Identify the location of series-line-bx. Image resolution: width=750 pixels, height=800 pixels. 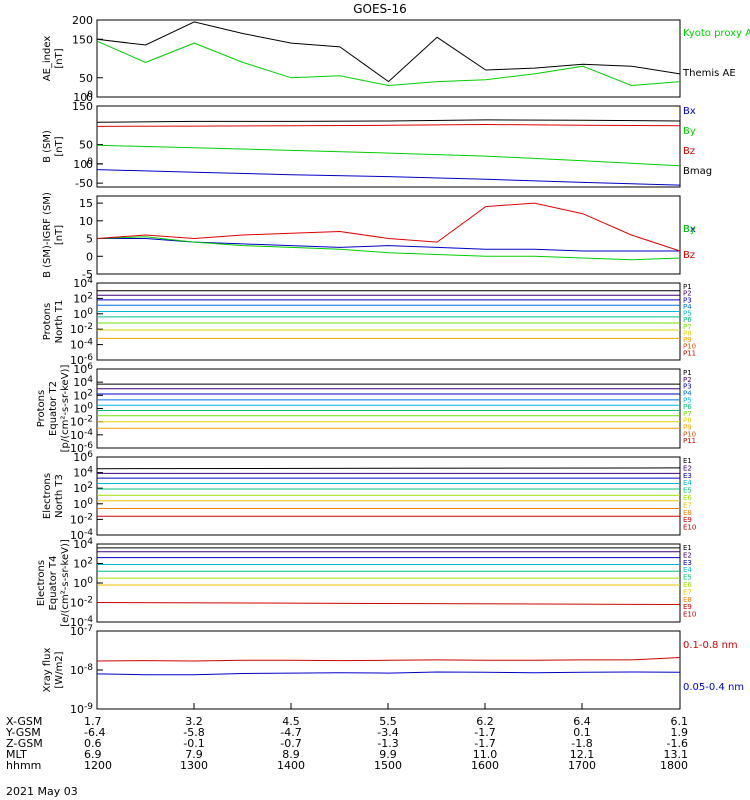
(388, 177).